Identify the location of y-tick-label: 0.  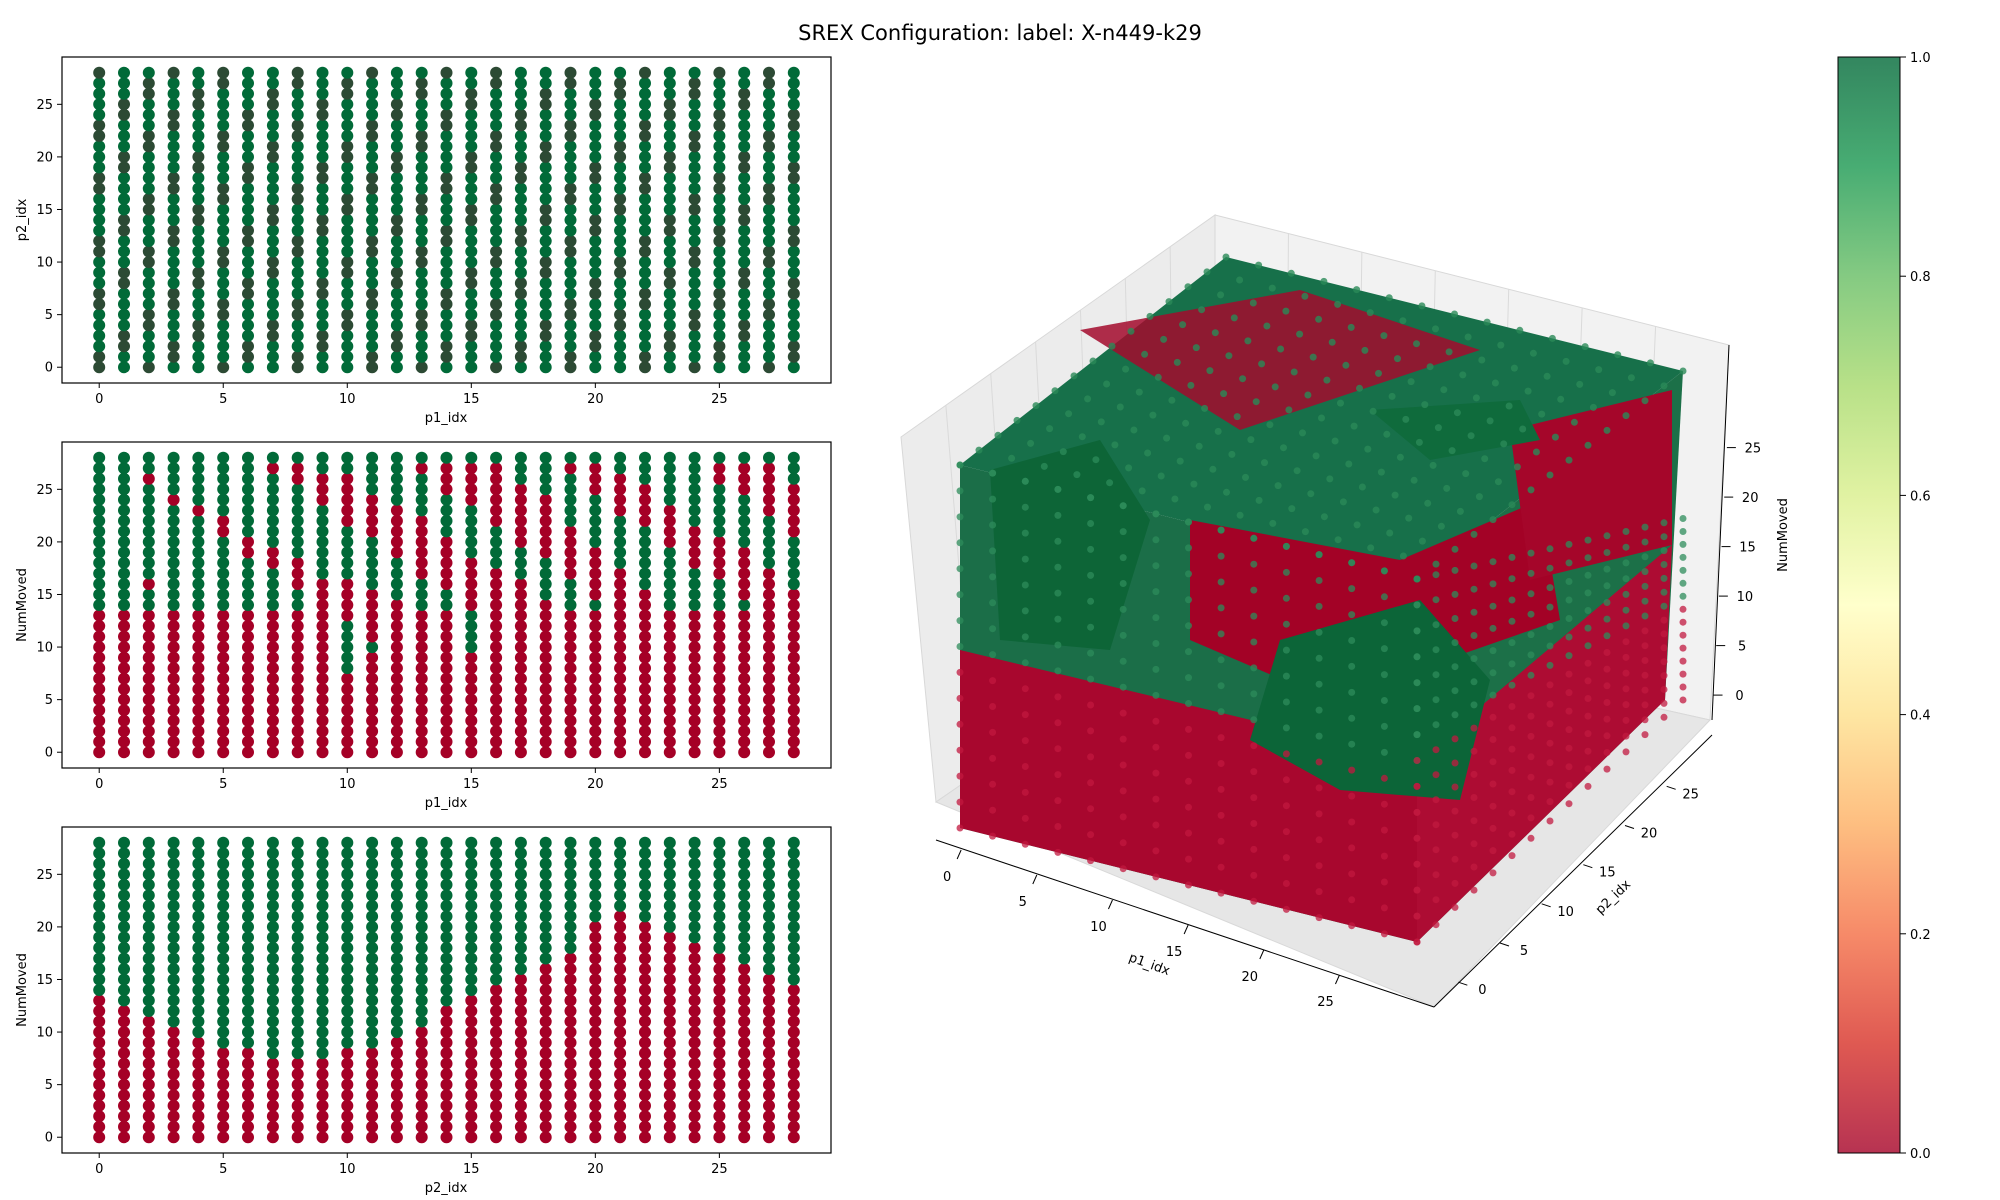
(49, 368).